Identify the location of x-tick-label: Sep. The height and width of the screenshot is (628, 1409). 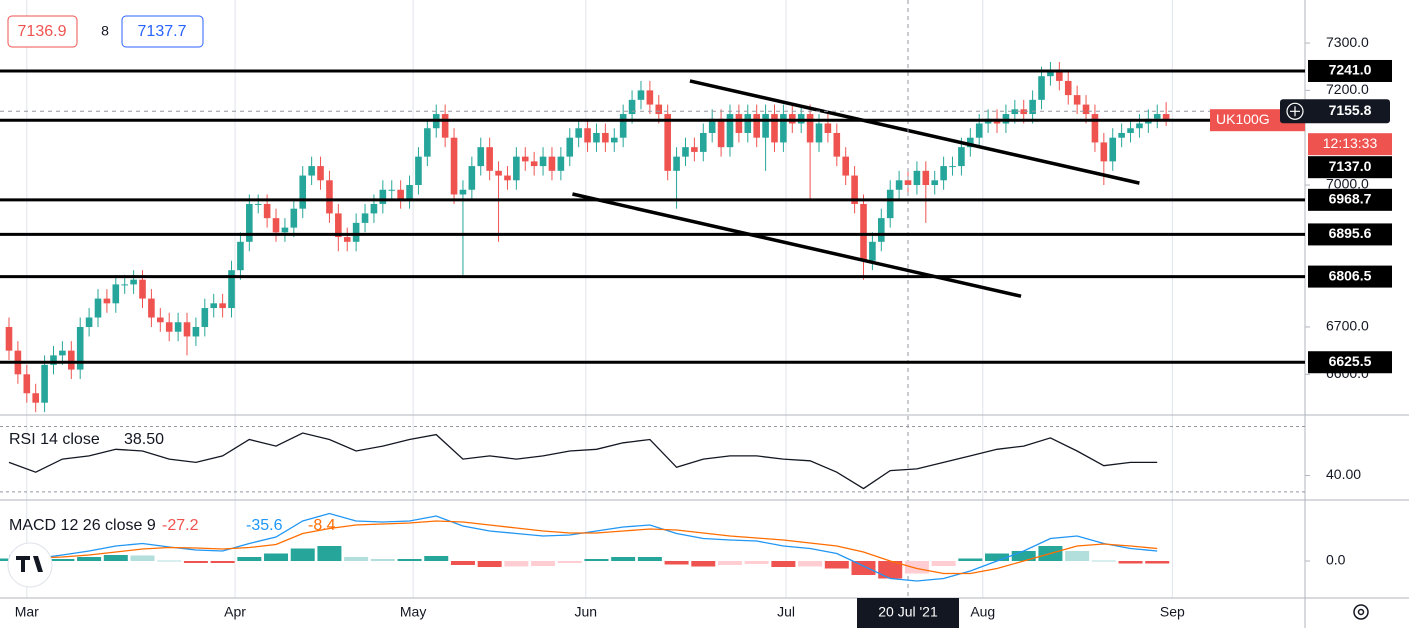
(1172, 612).